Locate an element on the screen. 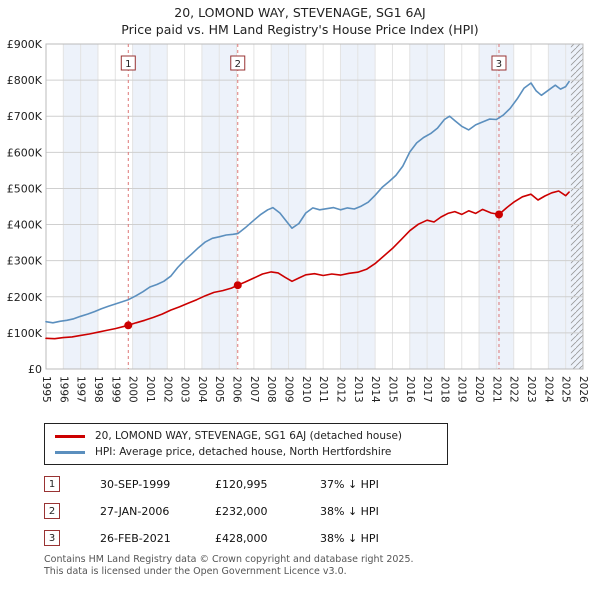 The image size is (600, 590). transaction-date: 30-SEP-1999 is located at coordinates (135, 484).